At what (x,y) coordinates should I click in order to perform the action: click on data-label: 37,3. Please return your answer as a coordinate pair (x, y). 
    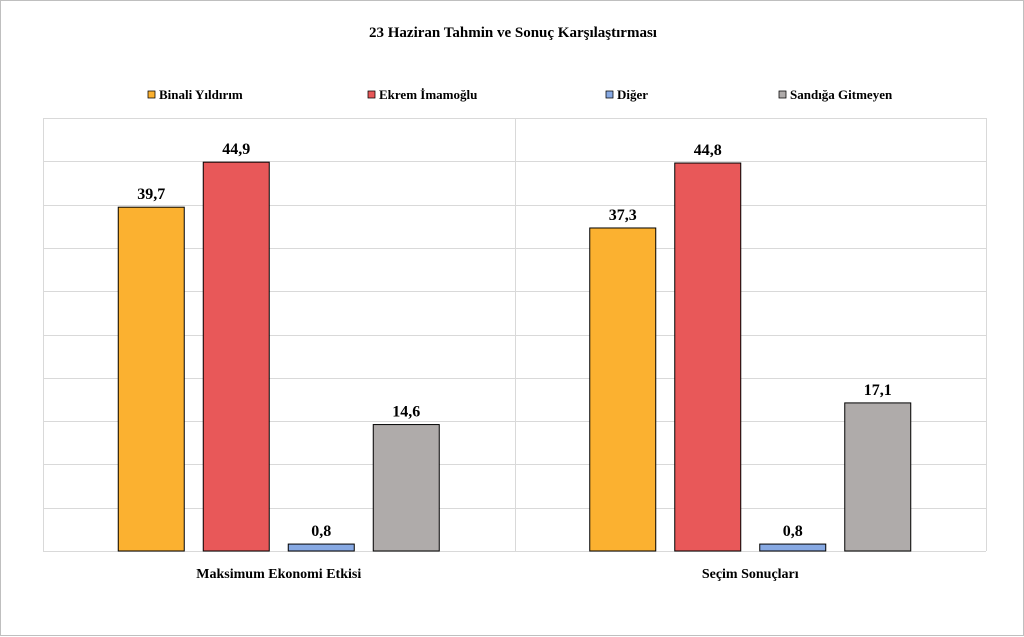
    Looking at the image, I should click on (623, 215).